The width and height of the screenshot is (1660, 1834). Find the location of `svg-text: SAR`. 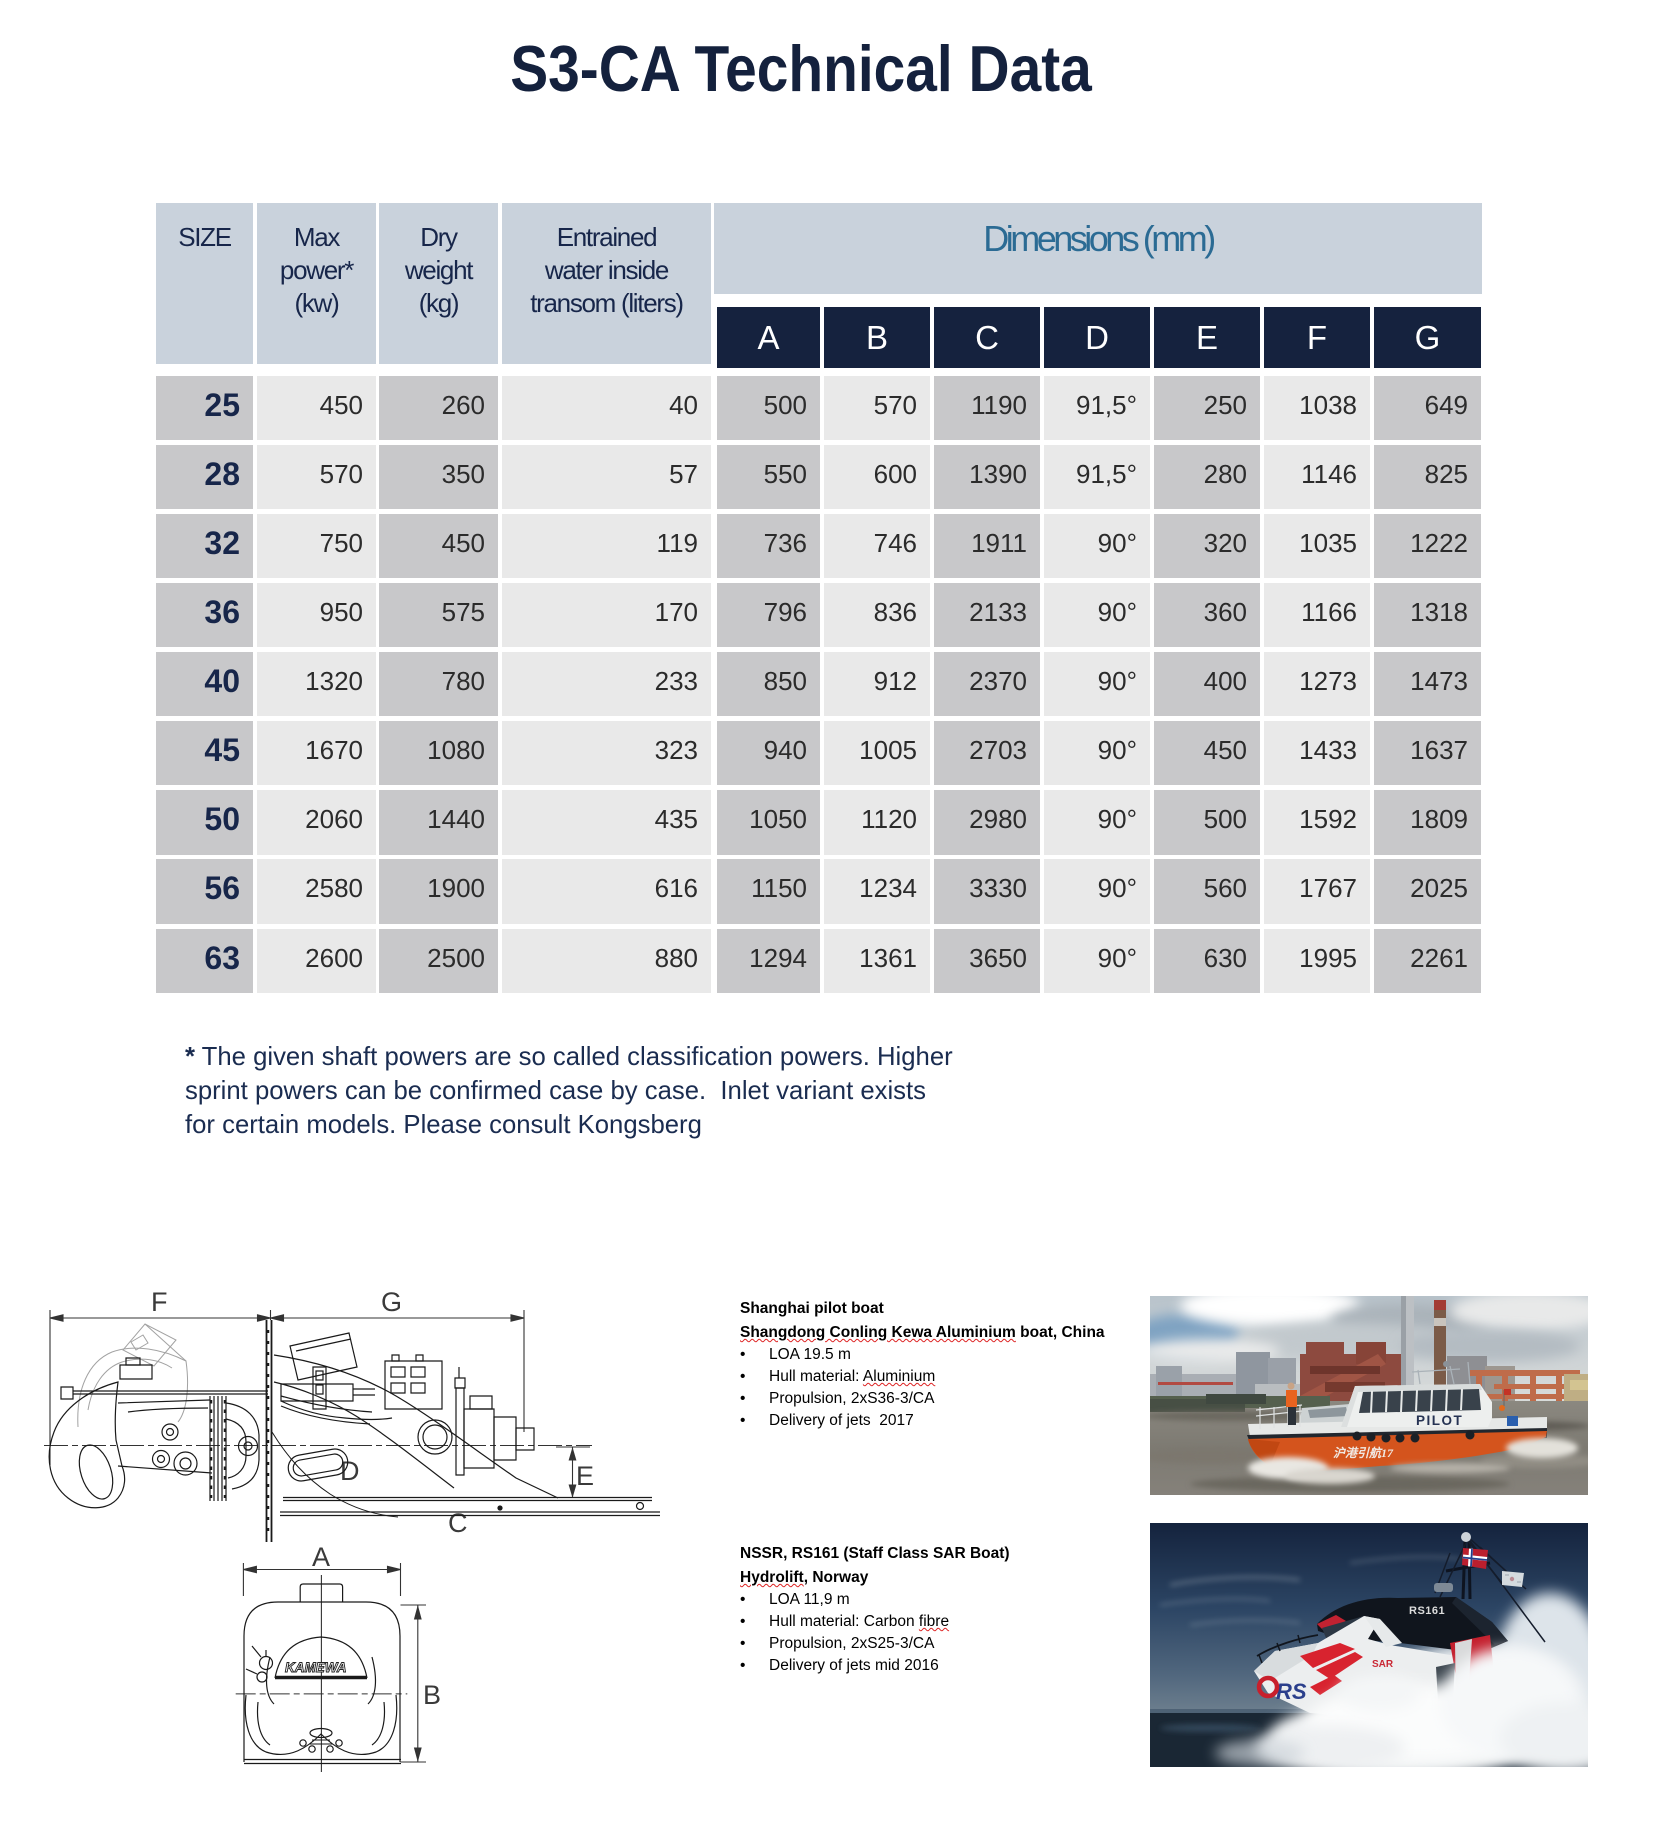

svg-text: SAR is located at coordinates (1383, 1664).